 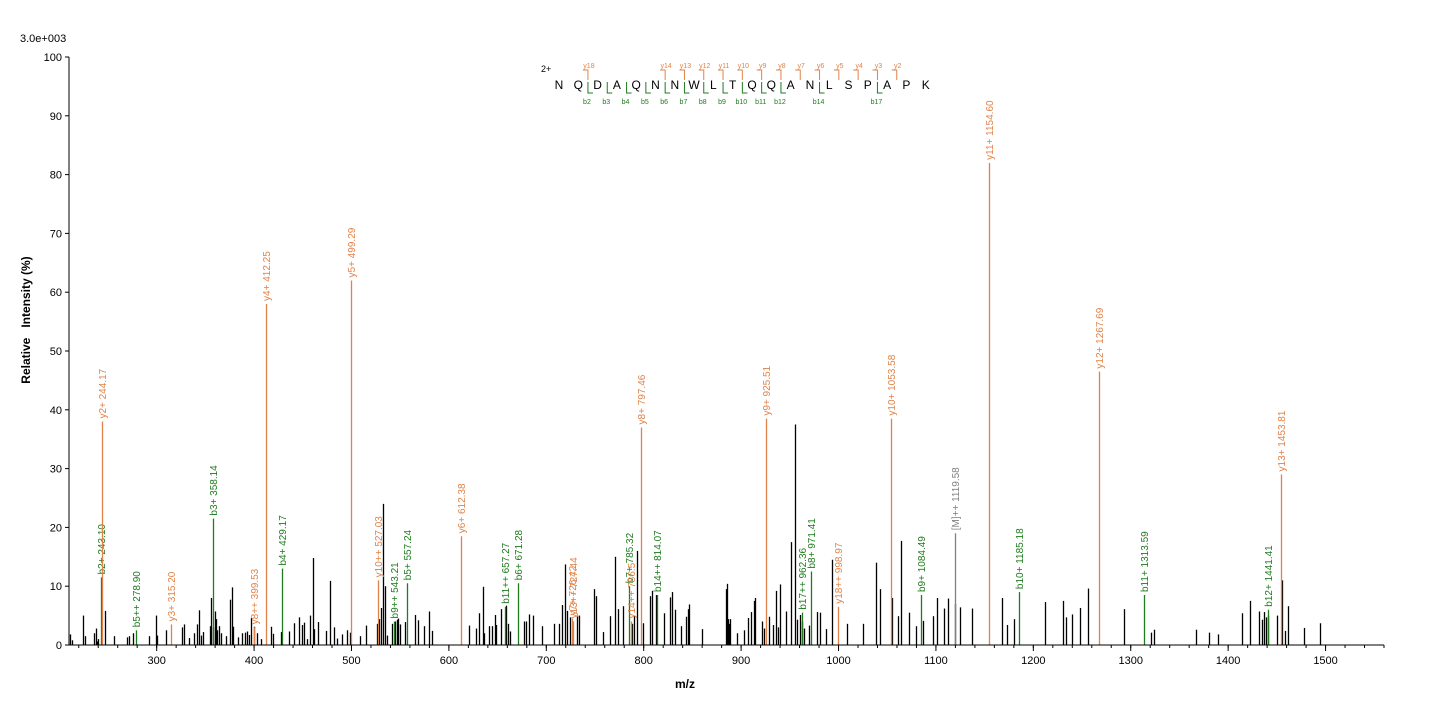 What do you see at coordinates (990, 130) in the screenshot?
I see `peak-label: y11+ 1154.60` at bounding box center [990, 130].